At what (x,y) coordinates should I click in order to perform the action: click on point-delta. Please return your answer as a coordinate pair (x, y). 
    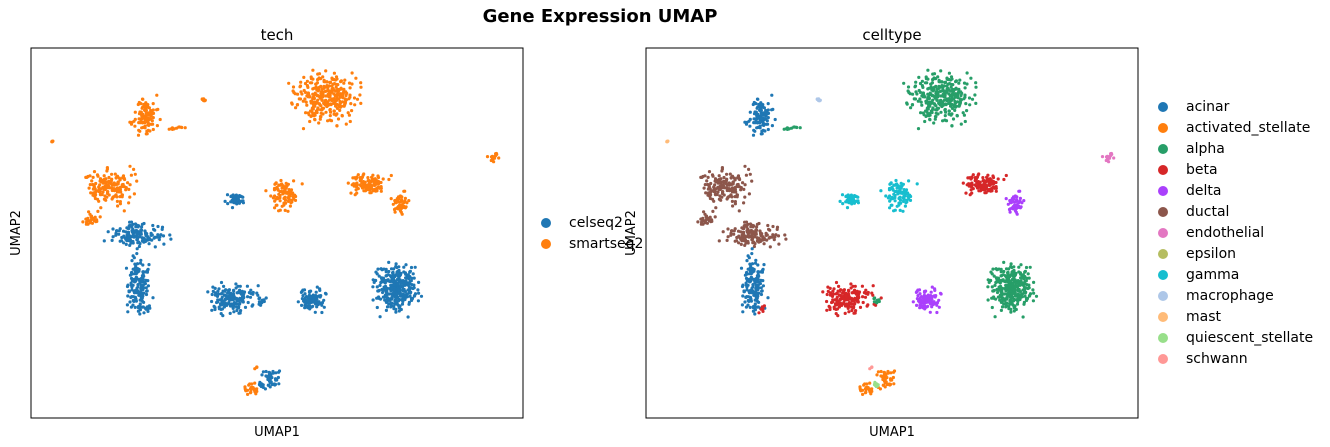
    Looking at the image, I should click on (935, 290).